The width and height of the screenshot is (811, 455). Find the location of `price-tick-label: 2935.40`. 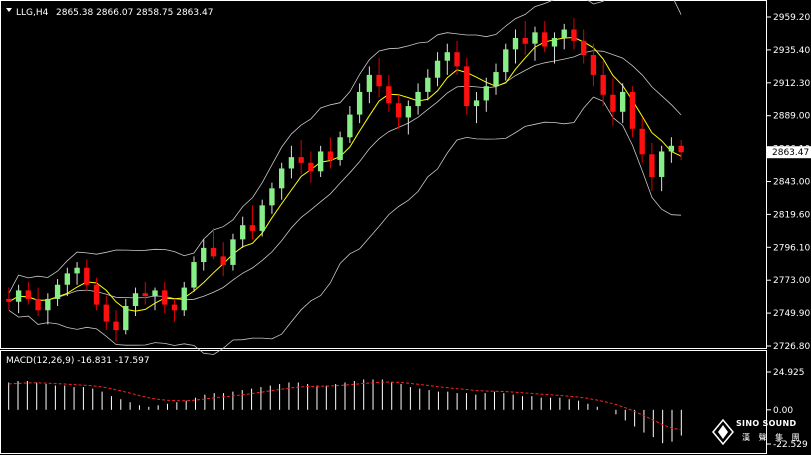

price-tick-label: 2935.40 is located at coordinates (791, 51).